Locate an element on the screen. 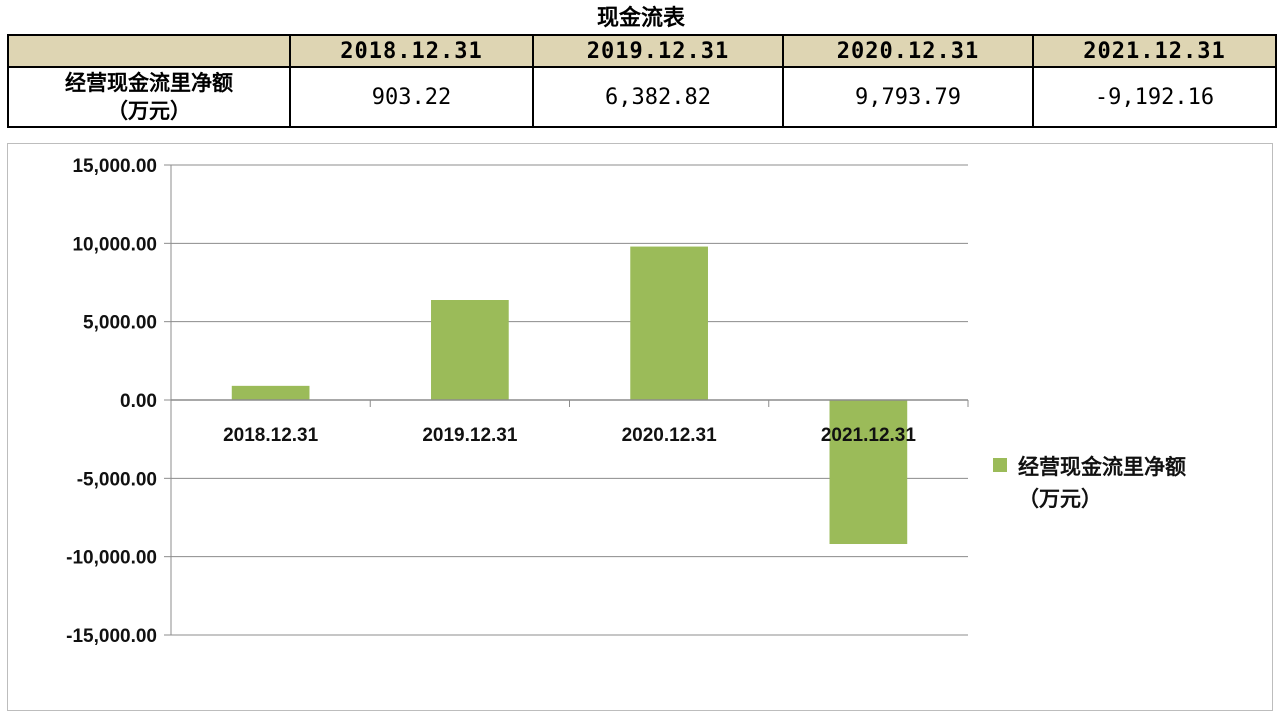 This screenshot has height=718, width=1282. y-tick-label: 0.00 is located at coordinates (138, 401).